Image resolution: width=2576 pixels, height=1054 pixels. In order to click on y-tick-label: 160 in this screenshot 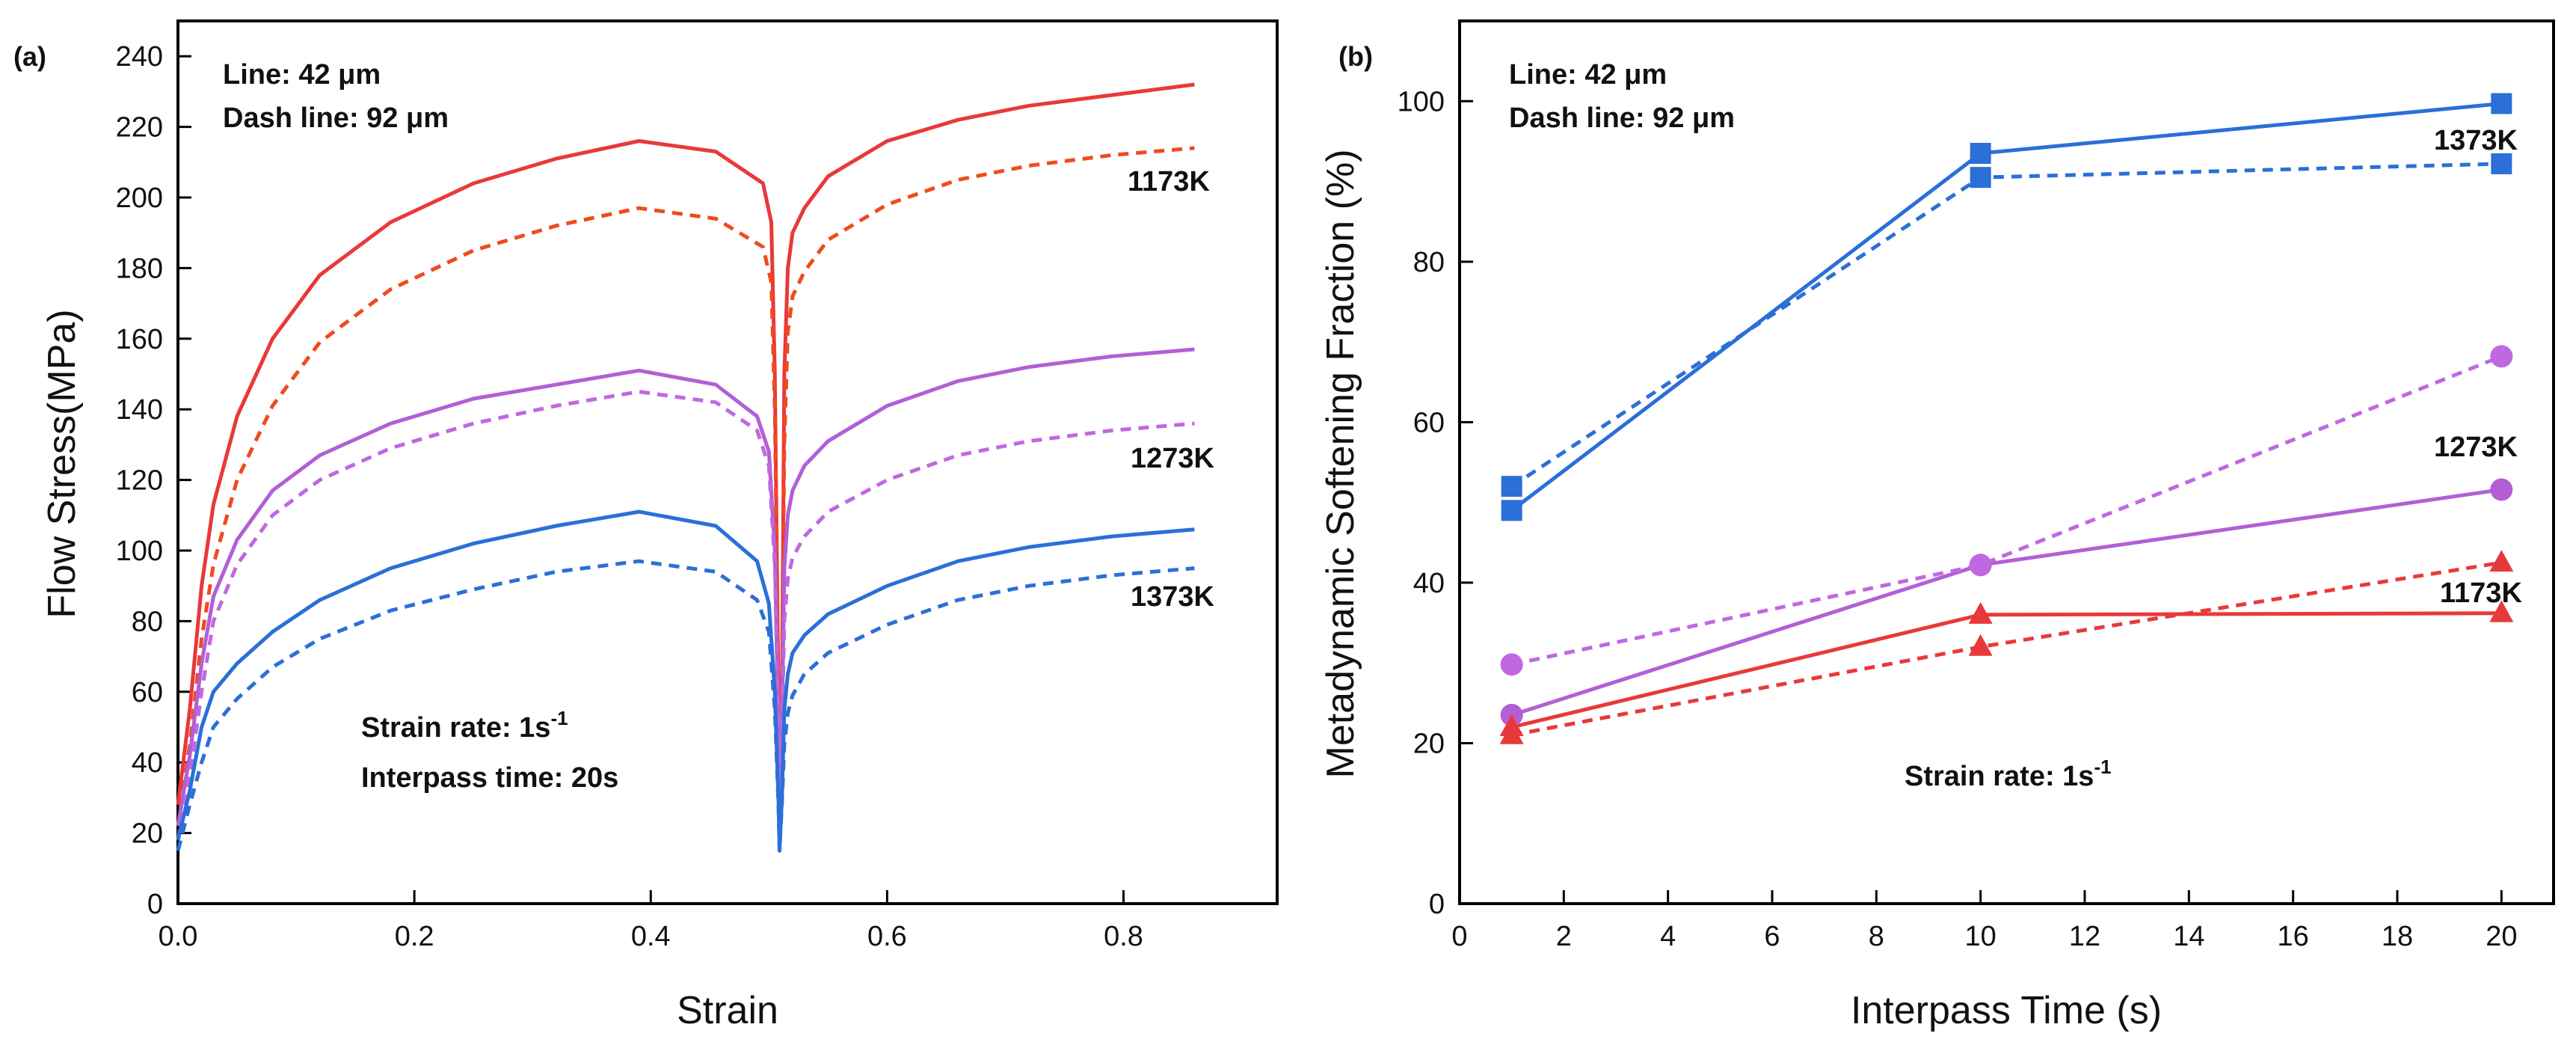, I will do `click(139, 339)`.